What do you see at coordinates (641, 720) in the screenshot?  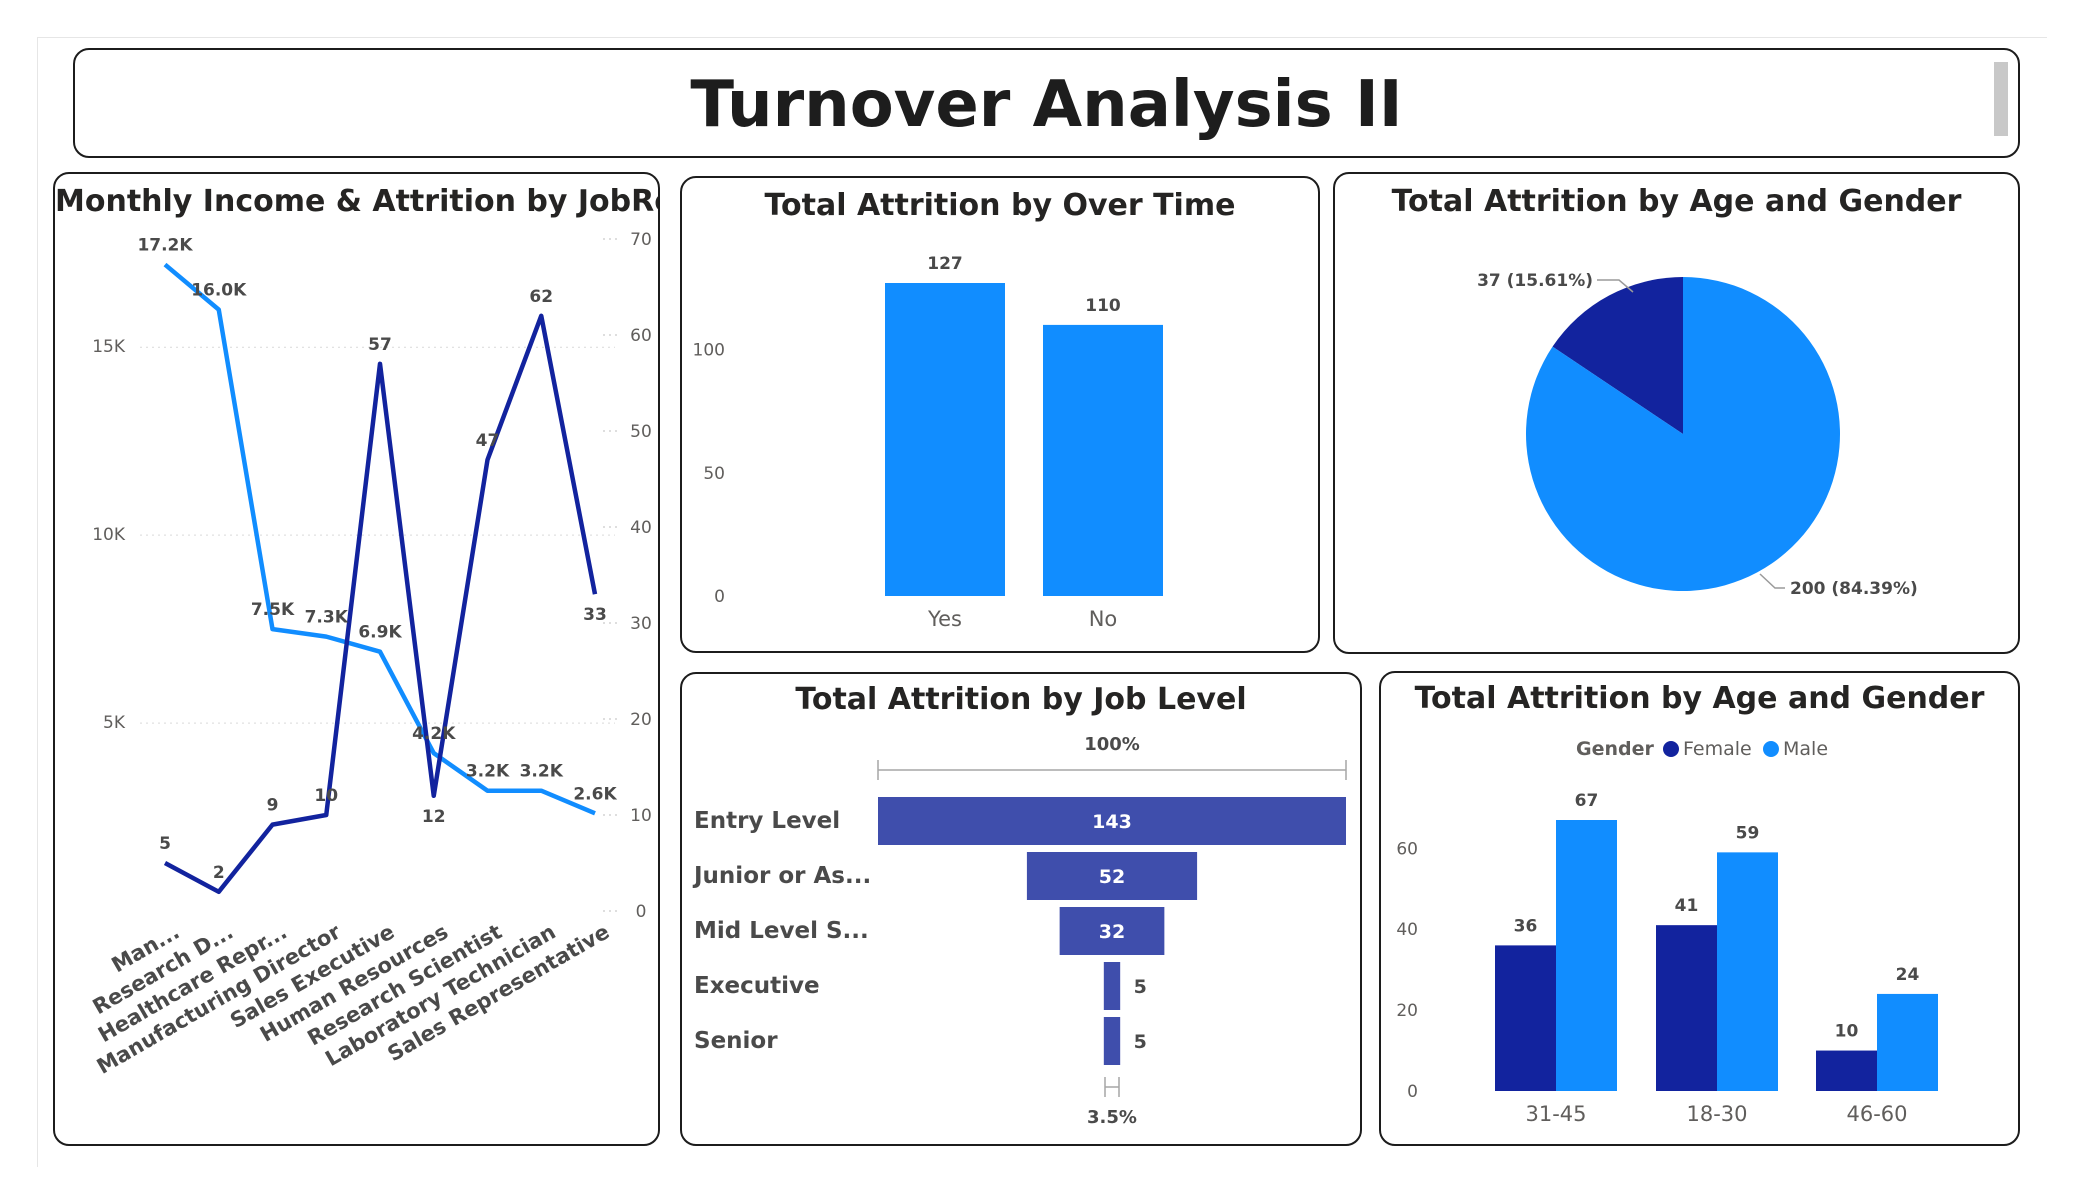 I see `y-right-tick-label: 20` at bounding box center [641, 720].